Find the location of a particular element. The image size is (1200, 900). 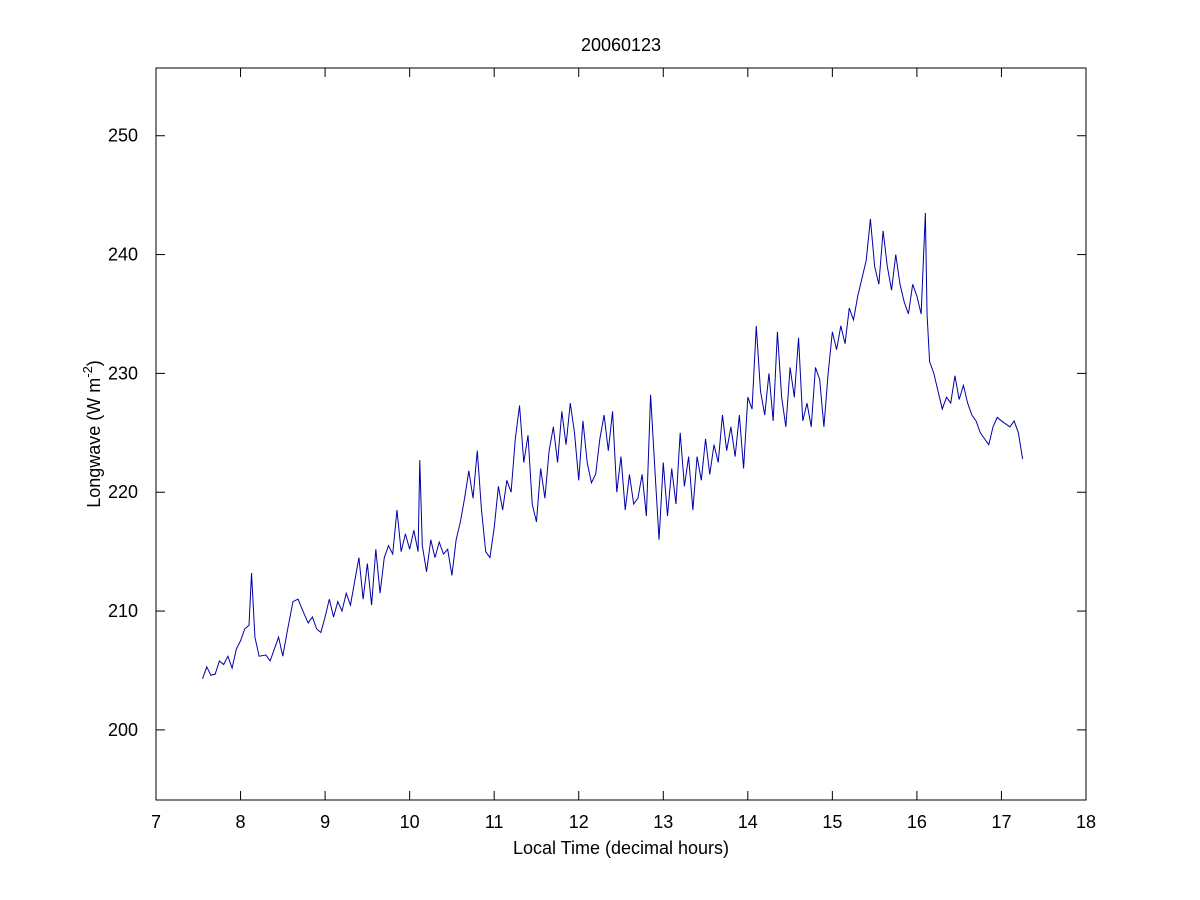

y-axis-label: Longwave (W m-2) is located at coordinates (92, 434).